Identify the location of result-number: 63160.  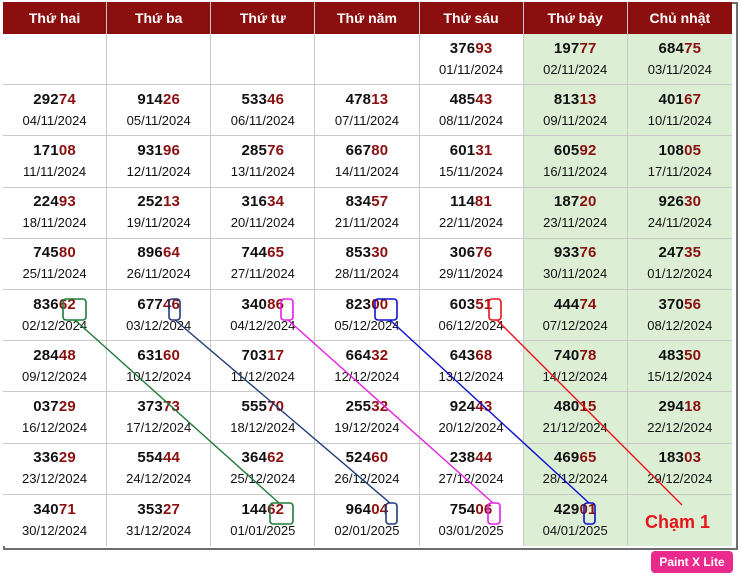
(159, 355).